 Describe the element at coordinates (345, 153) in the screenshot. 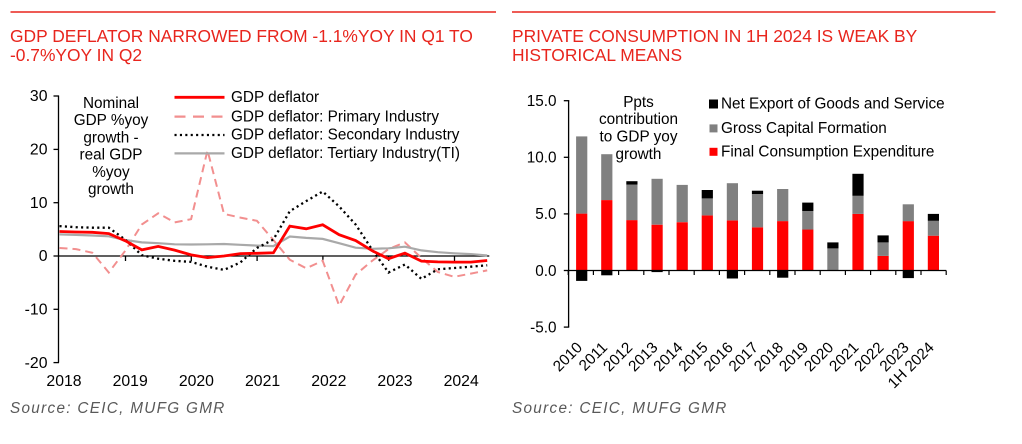

I see `svg-text:GDP deflator: Tertiary Industr: GDP deflator: Tertiary Industry(TI)` at that location.